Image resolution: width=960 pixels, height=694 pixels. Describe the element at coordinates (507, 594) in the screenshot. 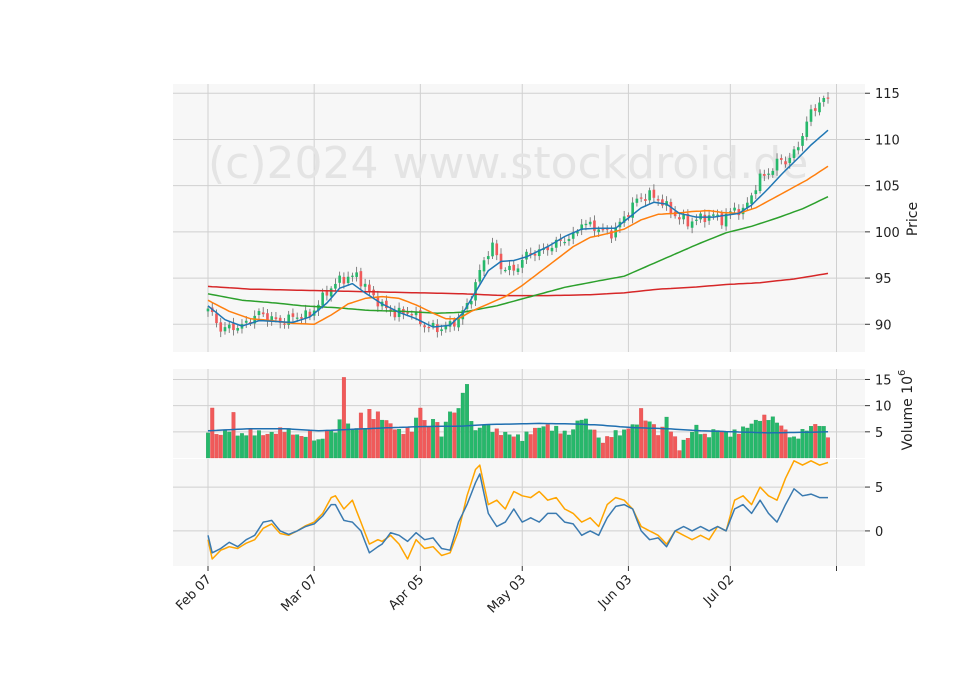

I see `x-tick-label: May 03` at that location.